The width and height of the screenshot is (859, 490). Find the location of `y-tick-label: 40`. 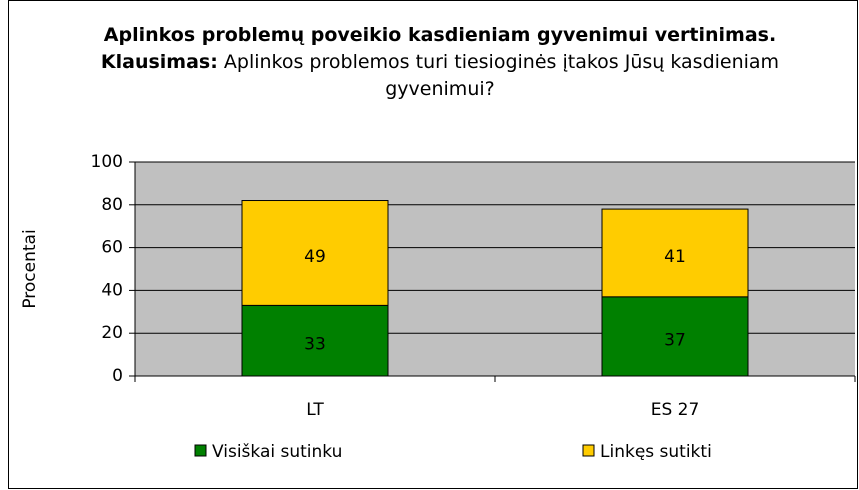

y-tick-label: 40 is located at coordinates (112, 290).